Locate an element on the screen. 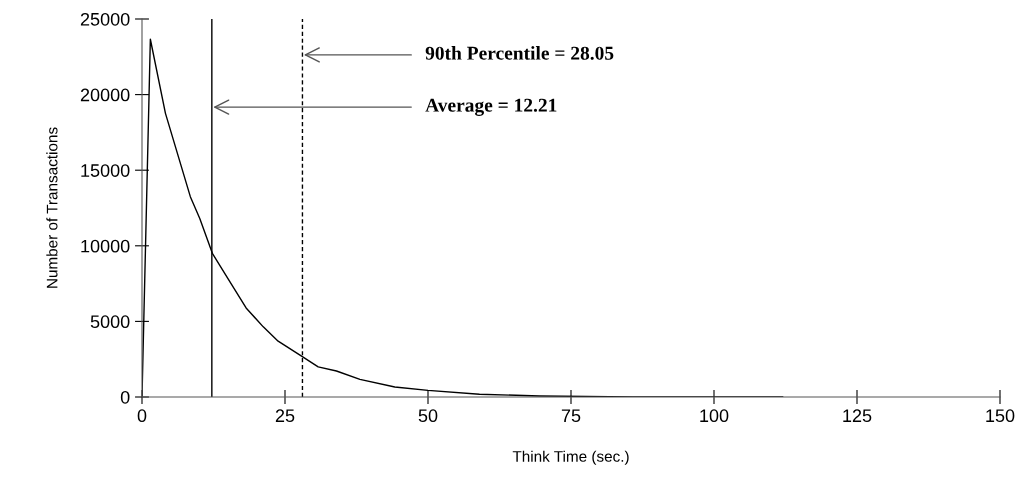  y-tick-label: 0 is located at coordinates (125, 397).